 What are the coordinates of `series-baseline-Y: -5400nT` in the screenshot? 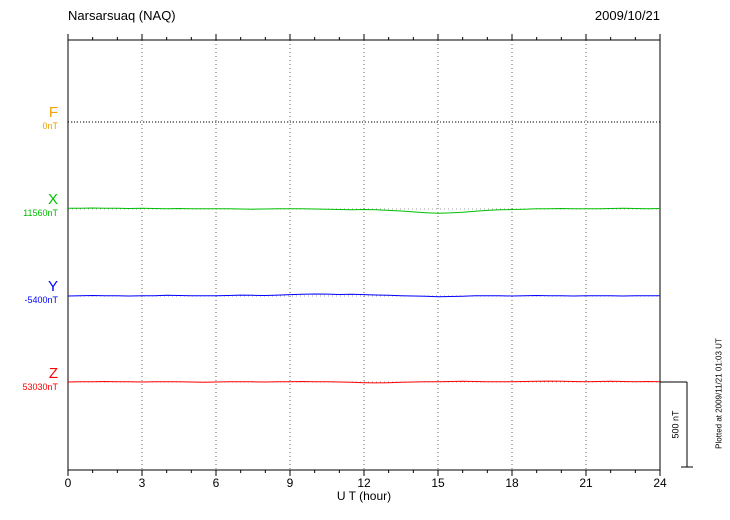 It's located at (41, 300).